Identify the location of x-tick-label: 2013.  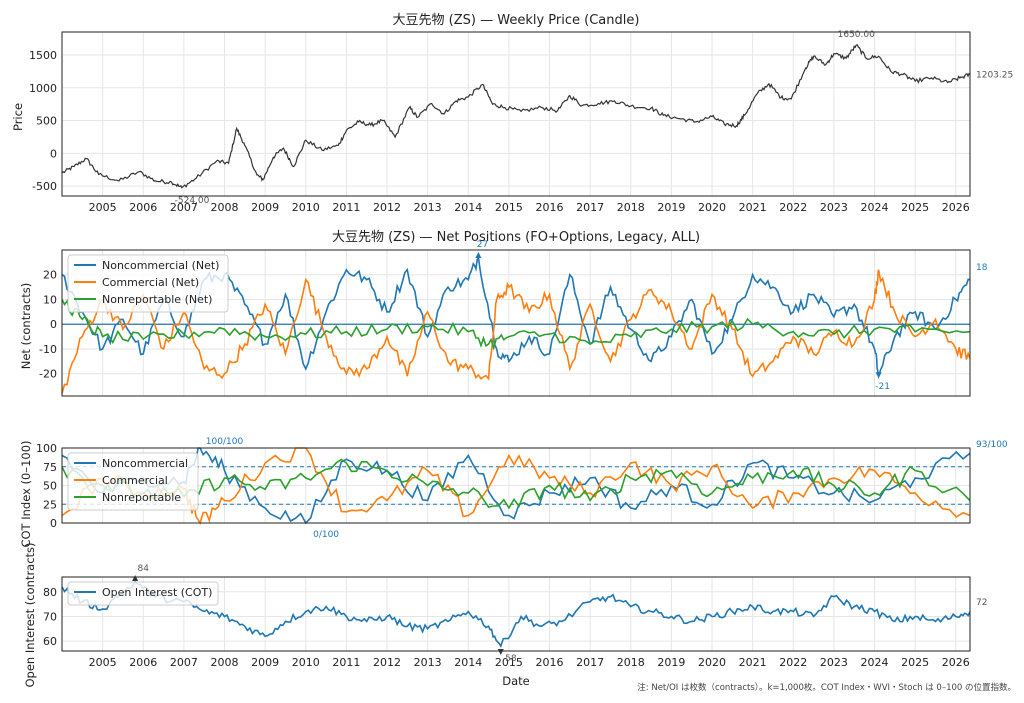
(428, 662).